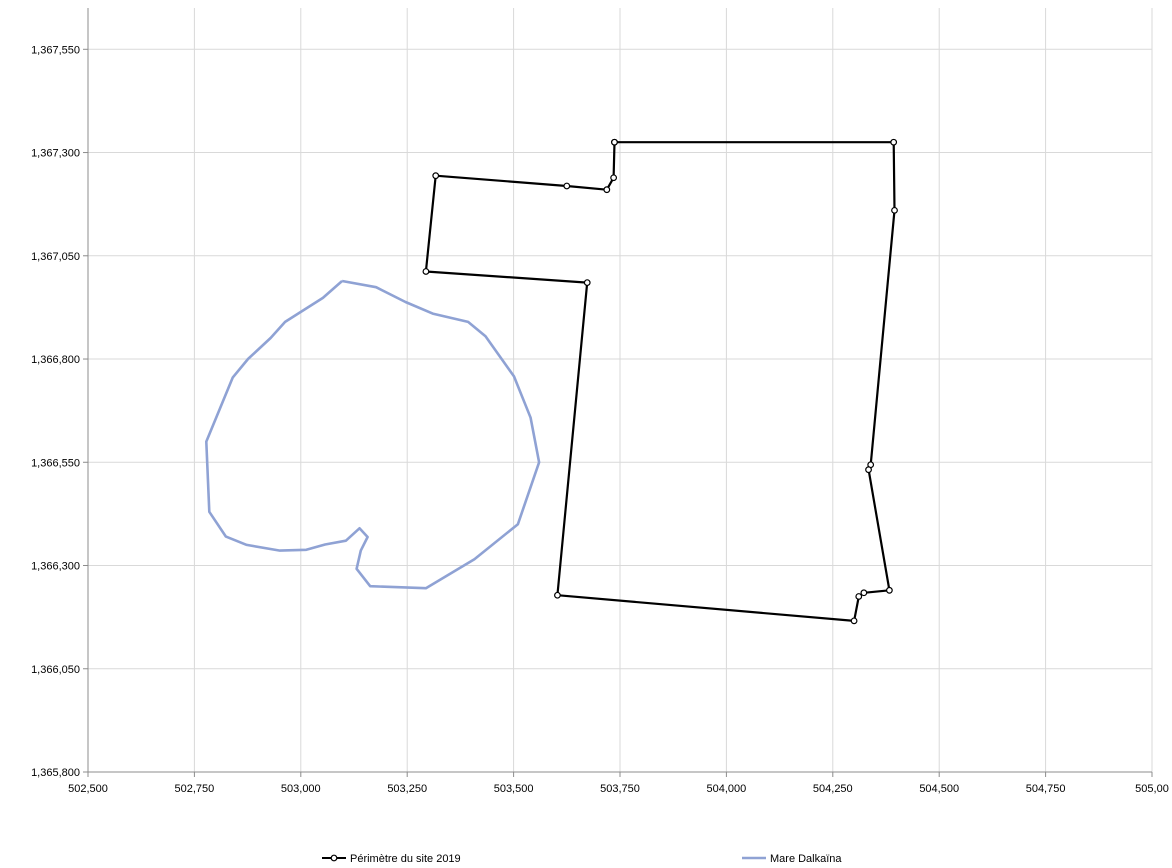 This screenshot has width=1172, height=868. Describe the element at coordinates (334, 858) in the screenshot. I see `legend-marker` at that location.